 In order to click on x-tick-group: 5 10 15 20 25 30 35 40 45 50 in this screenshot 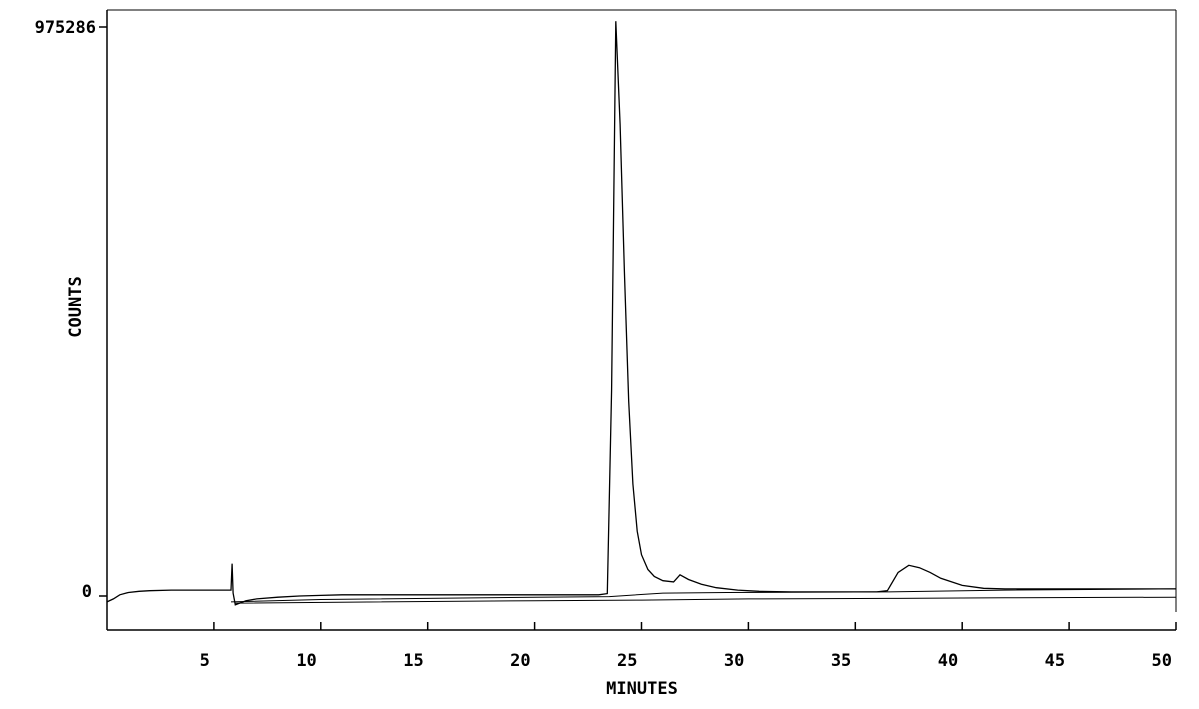, I will do `click(688, 646)`.